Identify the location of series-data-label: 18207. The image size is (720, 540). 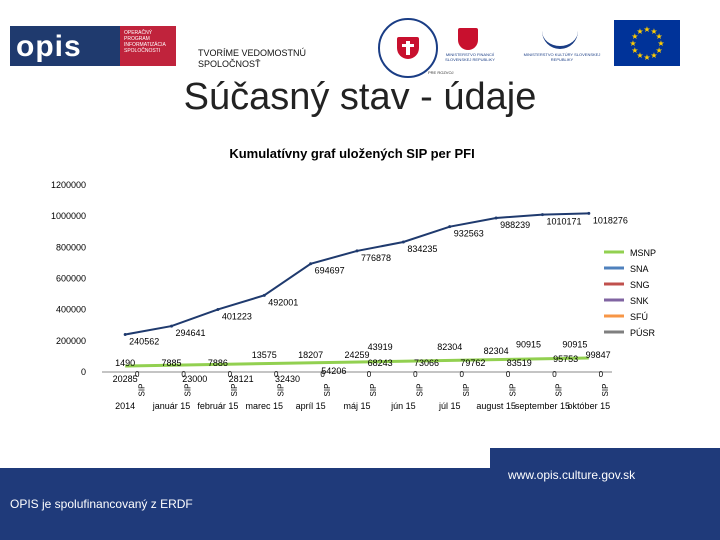
(310, 355).